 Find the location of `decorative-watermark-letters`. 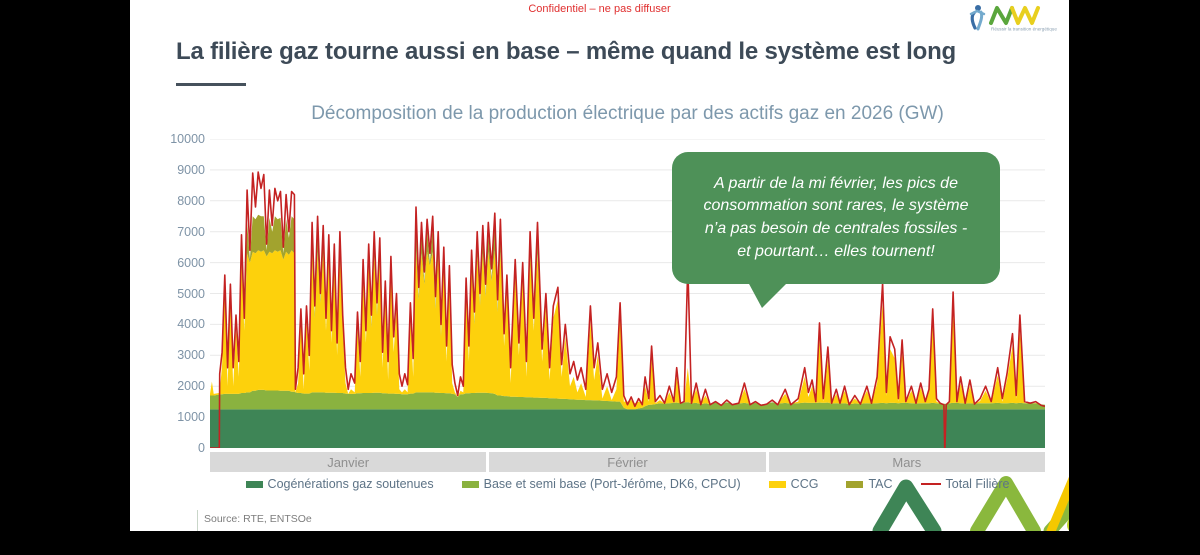

decorative-watermark-letters is located at coordinates (899, 493).